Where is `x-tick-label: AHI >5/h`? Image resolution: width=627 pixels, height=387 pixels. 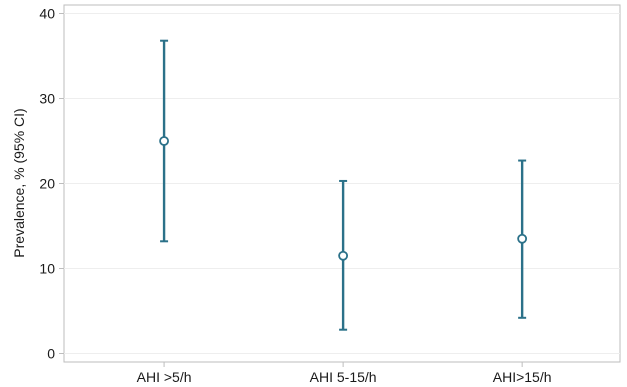 x-tick-label: AHI >5/h is located at coordinates (164, 377).